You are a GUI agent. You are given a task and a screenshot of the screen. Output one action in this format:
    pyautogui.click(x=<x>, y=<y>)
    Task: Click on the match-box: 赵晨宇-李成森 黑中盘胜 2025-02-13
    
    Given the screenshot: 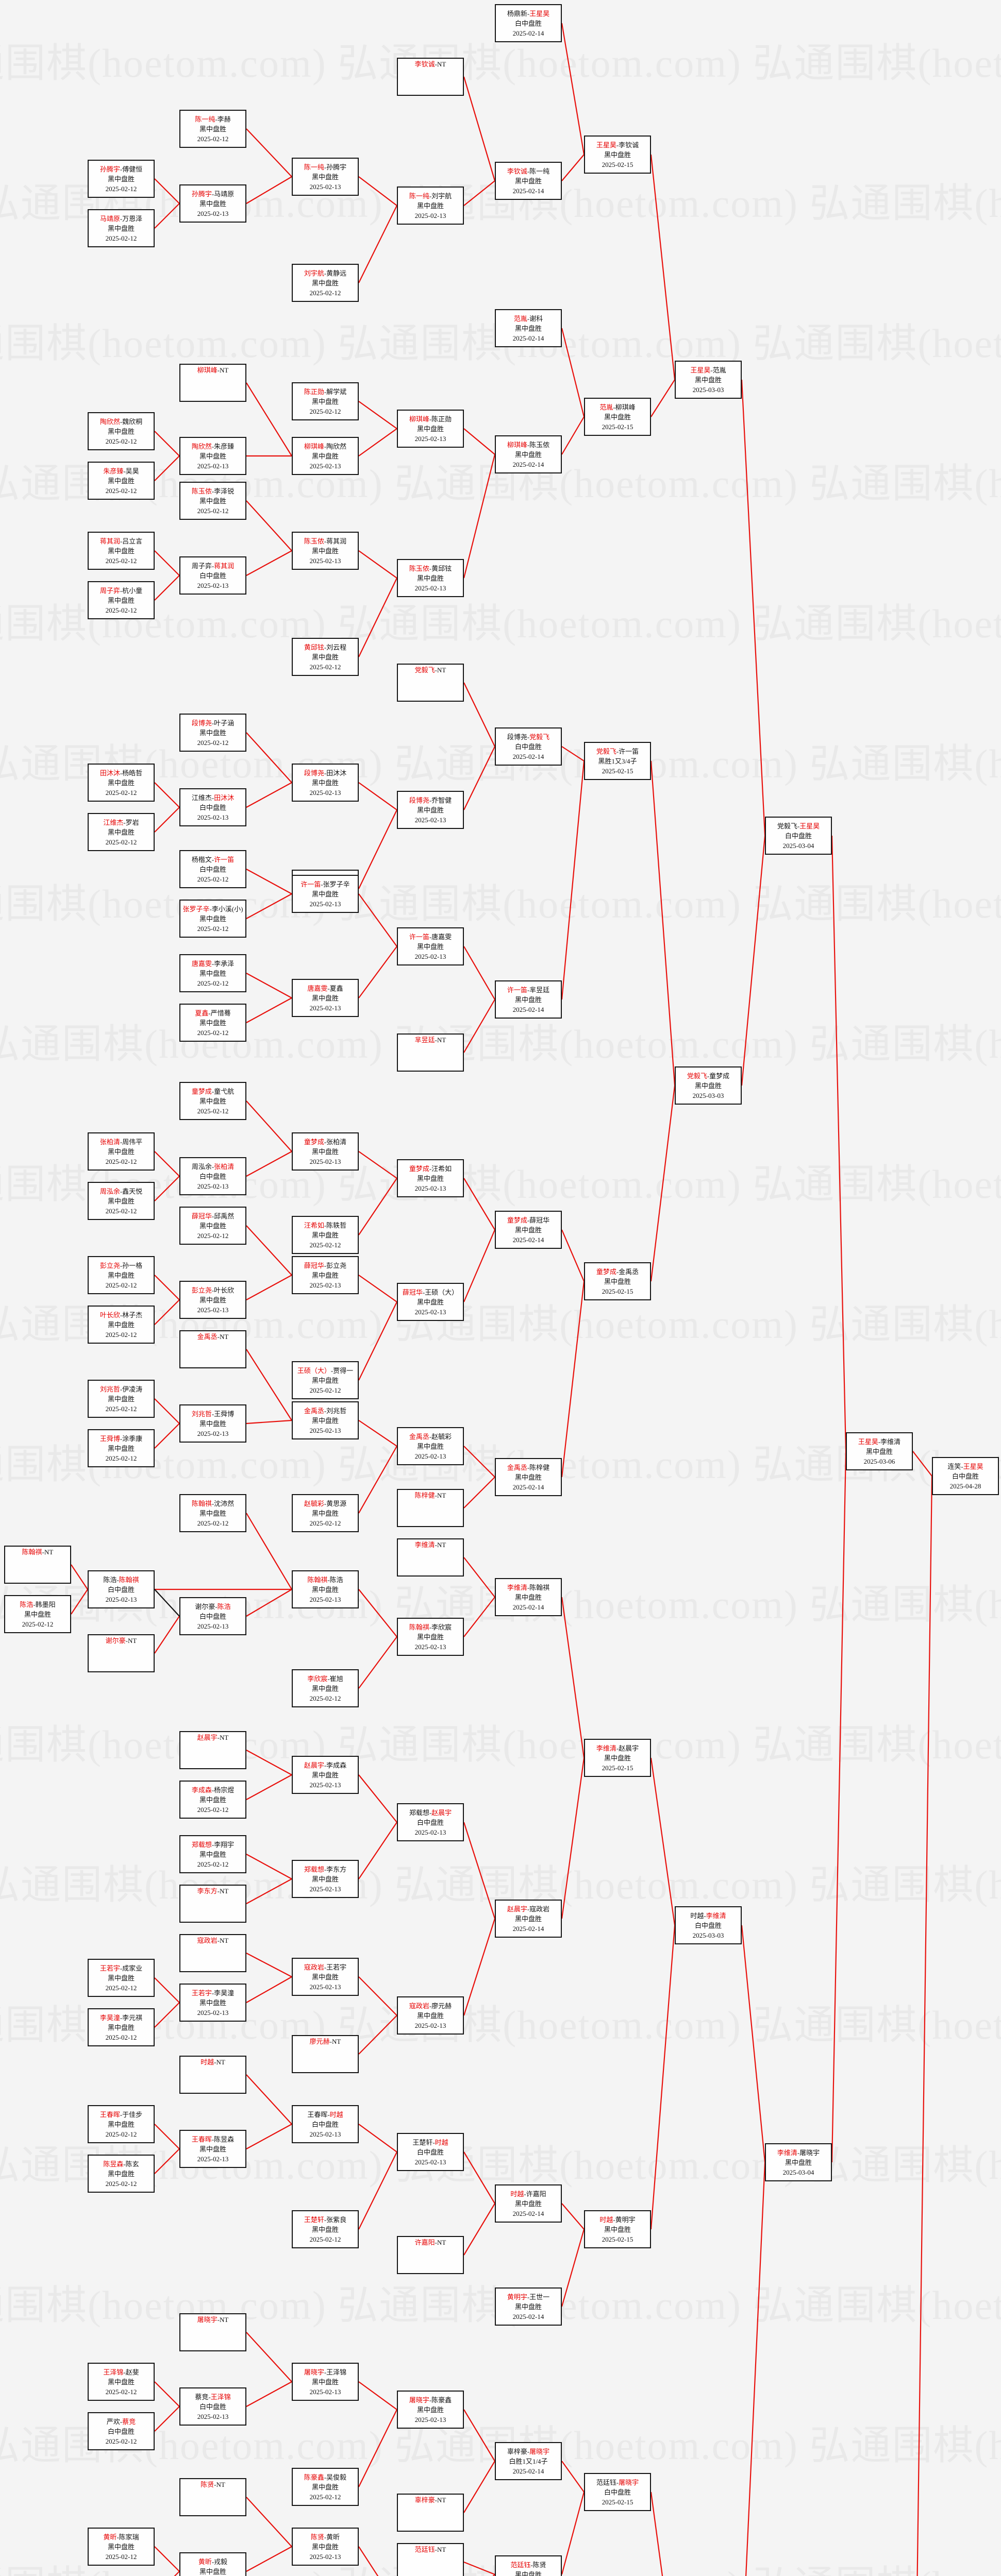 What is the action you would take?
    pyautogui.click(x=325, y=1775)
    